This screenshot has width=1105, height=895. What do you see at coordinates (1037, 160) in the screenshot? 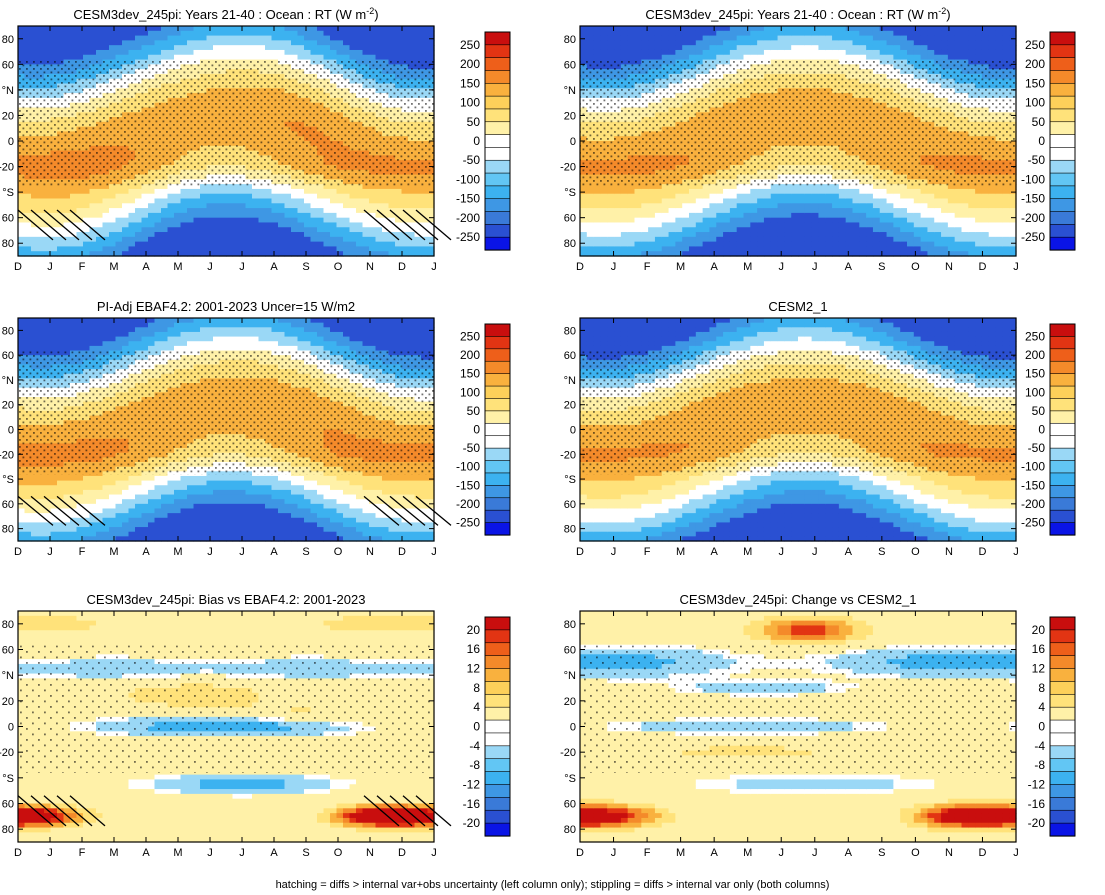
I see `colorbar-label: -50` at bounding box center [1037, 160].